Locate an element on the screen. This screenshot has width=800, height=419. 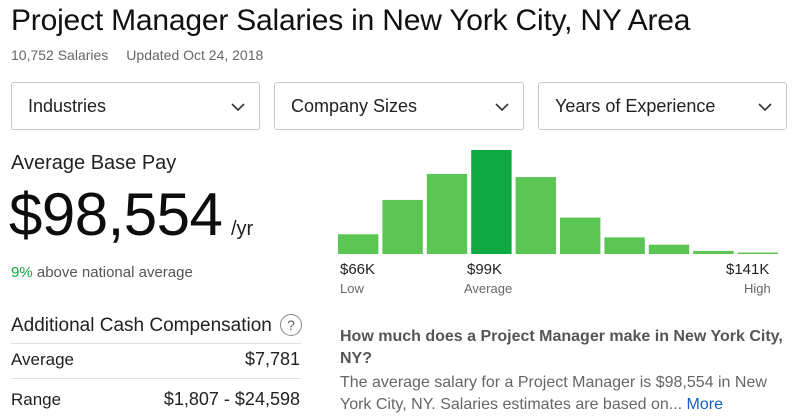
pay-period: /yr is located at coordinates (242, 229).